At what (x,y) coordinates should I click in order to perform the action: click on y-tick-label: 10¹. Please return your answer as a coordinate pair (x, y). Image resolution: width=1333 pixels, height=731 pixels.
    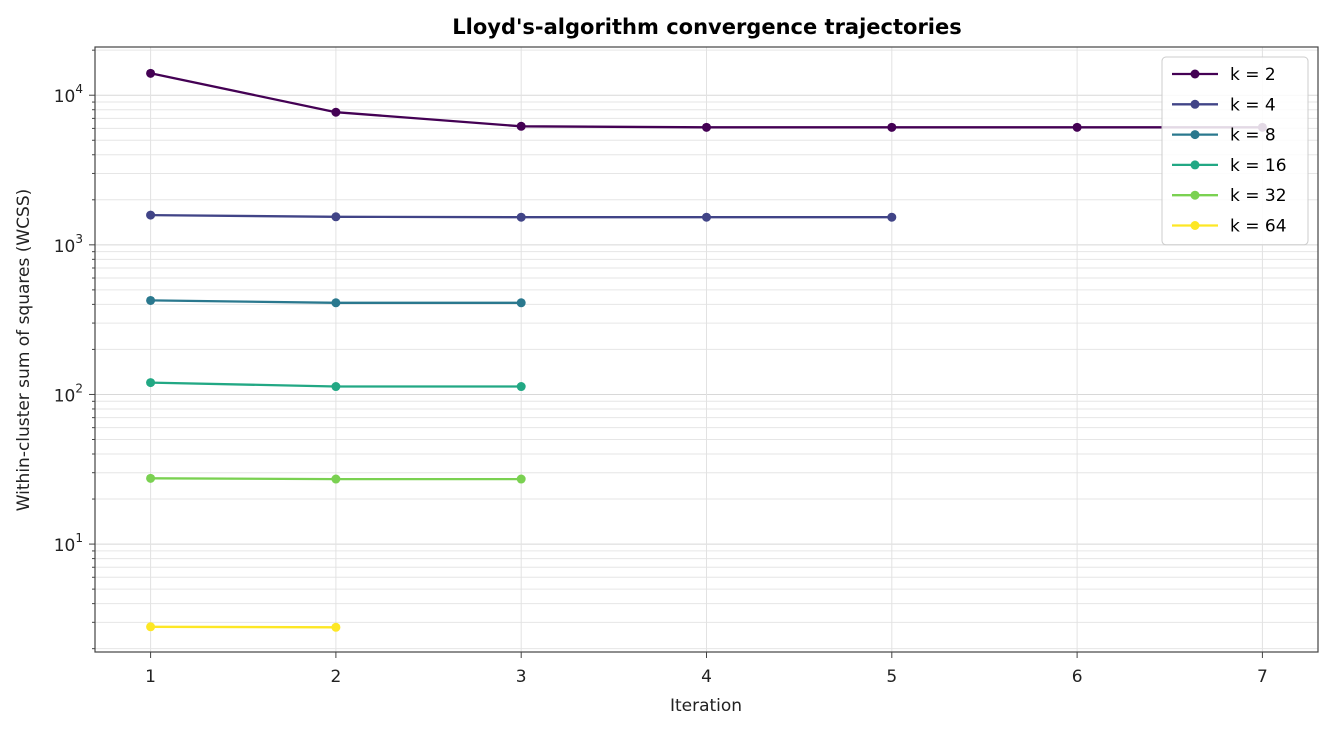
    Looking at the image, I should click on (68, 543).